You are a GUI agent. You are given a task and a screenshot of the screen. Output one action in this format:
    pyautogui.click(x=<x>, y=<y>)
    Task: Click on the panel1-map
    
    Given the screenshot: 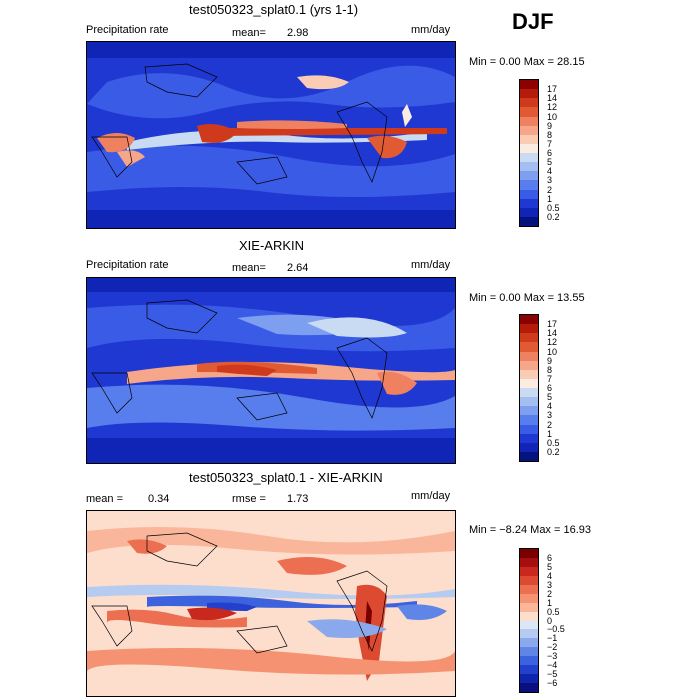 What is the action you would take?
    pyautogui.click(x=271, y=135)
    